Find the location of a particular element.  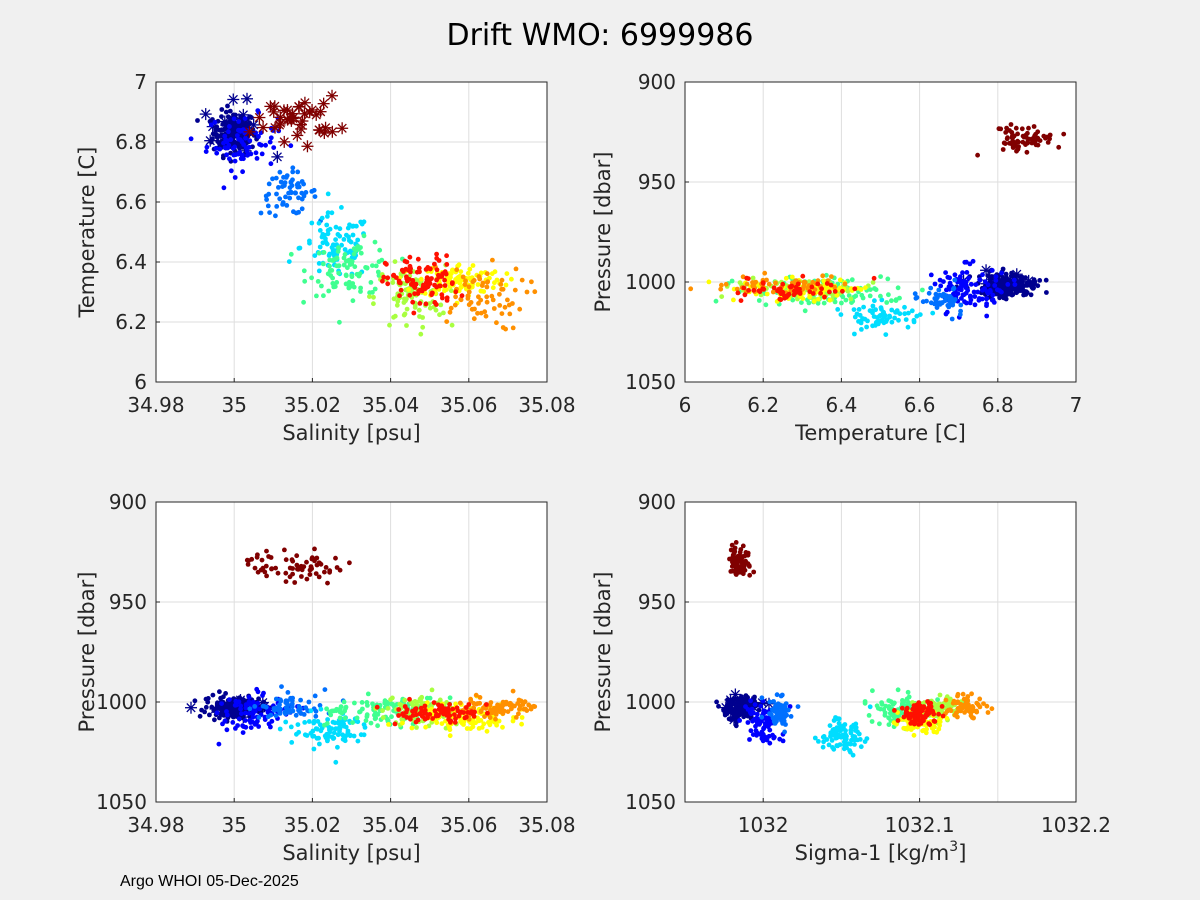

y-tick-label: 900 is located at coordinates (657, 502).